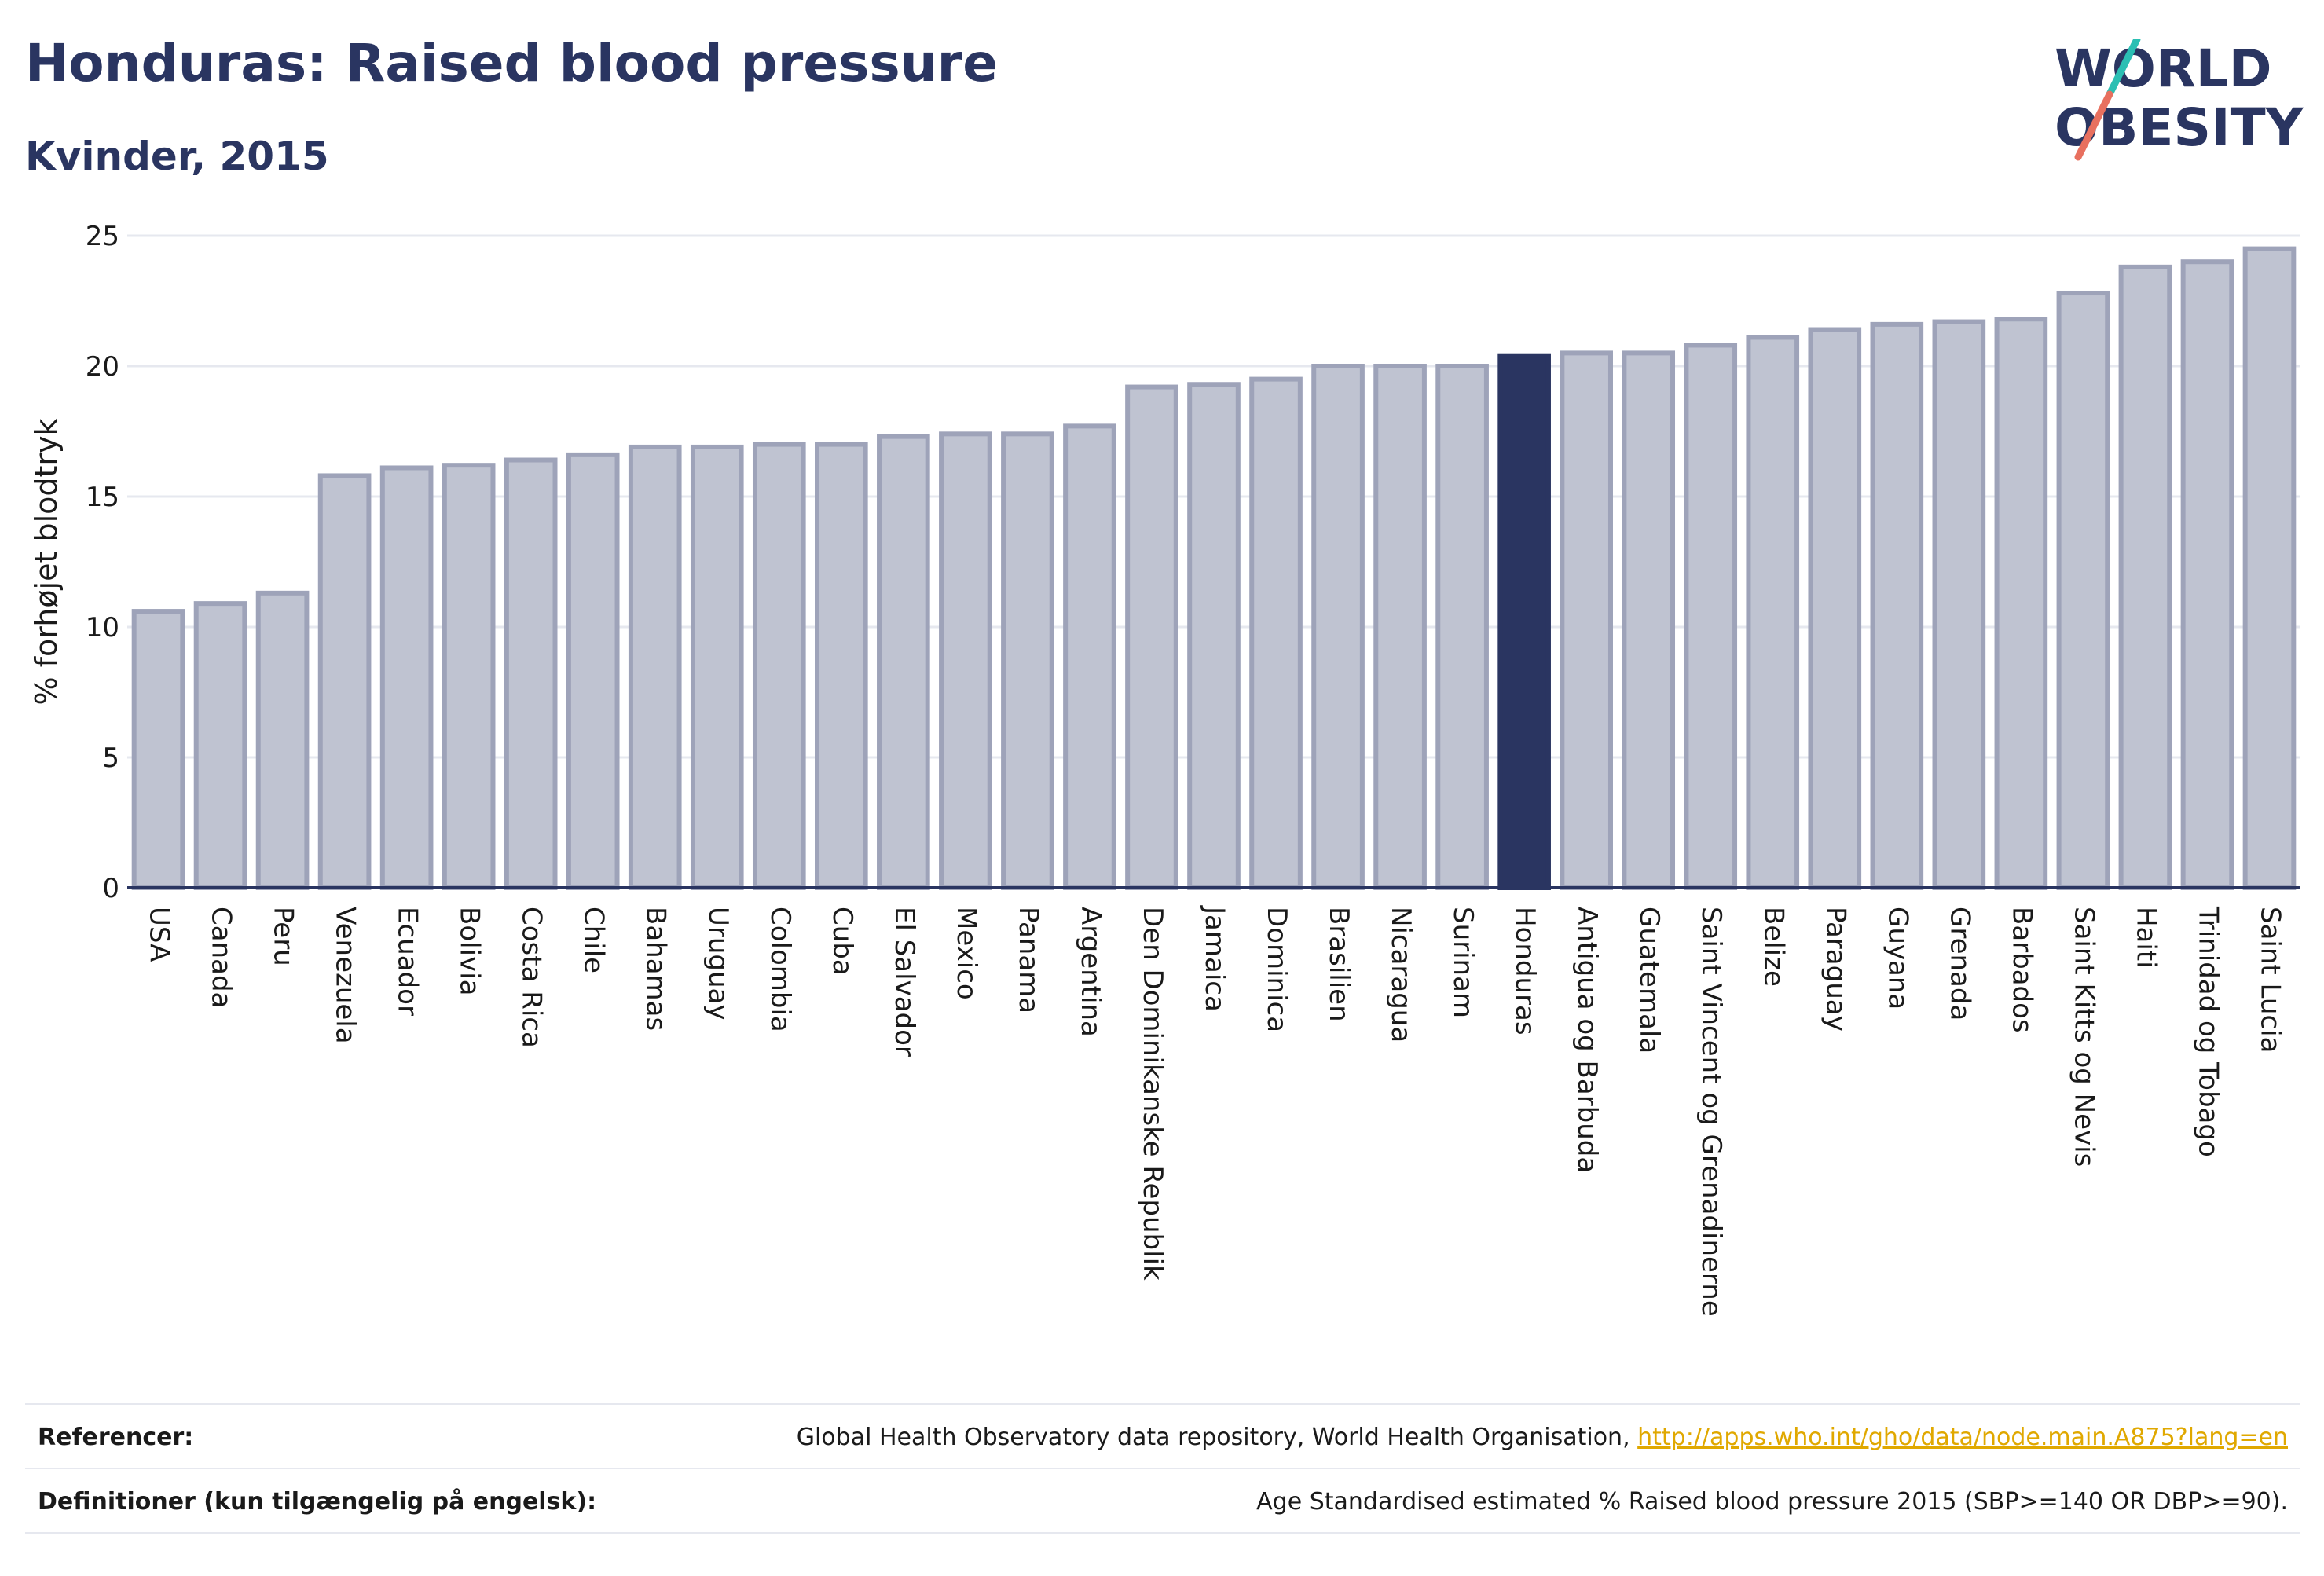  I want to click on bar-grenada, so click(1959, 604).